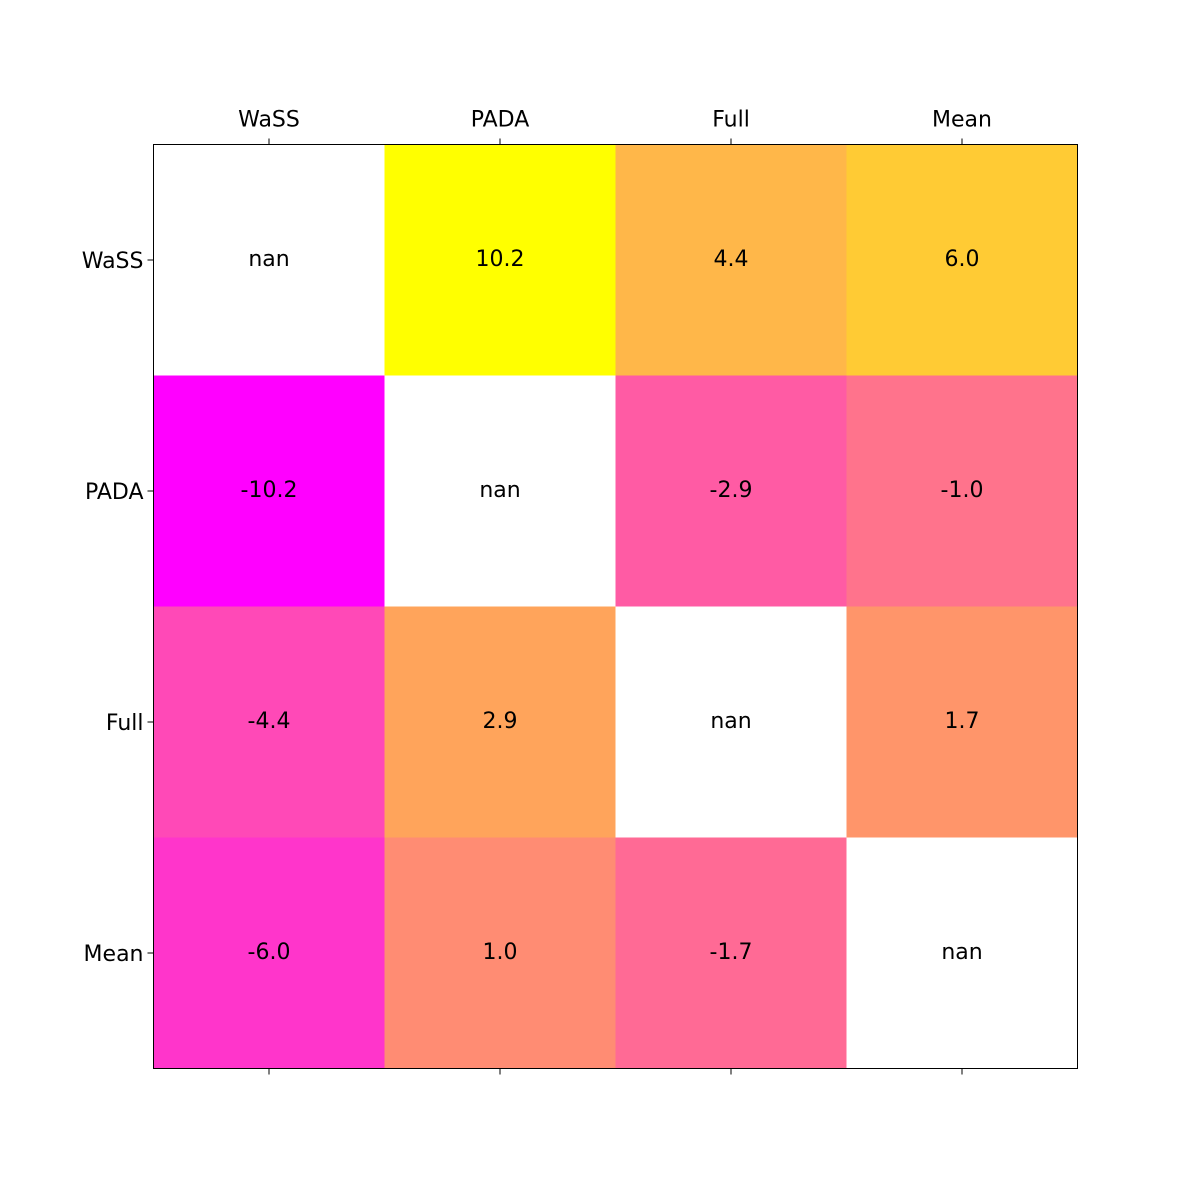 The image size is (1200, 1200). I want to click on x-tick-label: Mean, so click(962, 120).